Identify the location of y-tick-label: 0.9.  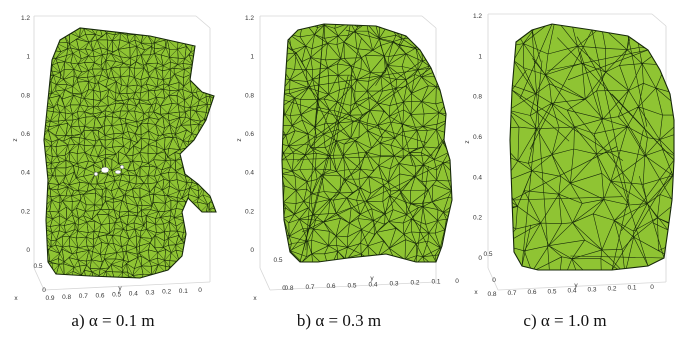
(49, 298).